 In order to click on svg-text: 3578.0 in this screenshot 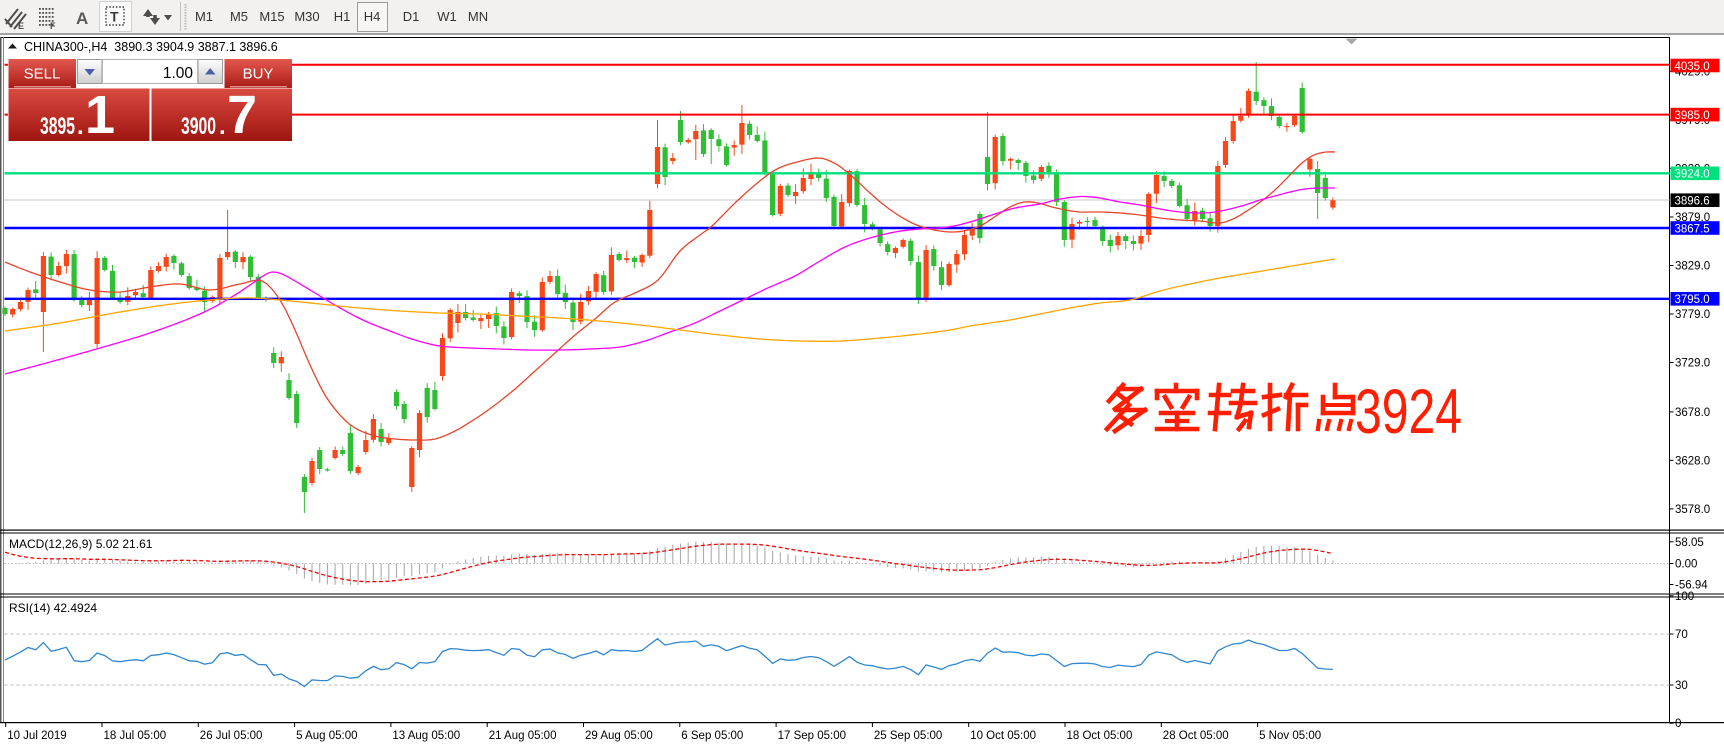, I will do `click(1692, 510)`.